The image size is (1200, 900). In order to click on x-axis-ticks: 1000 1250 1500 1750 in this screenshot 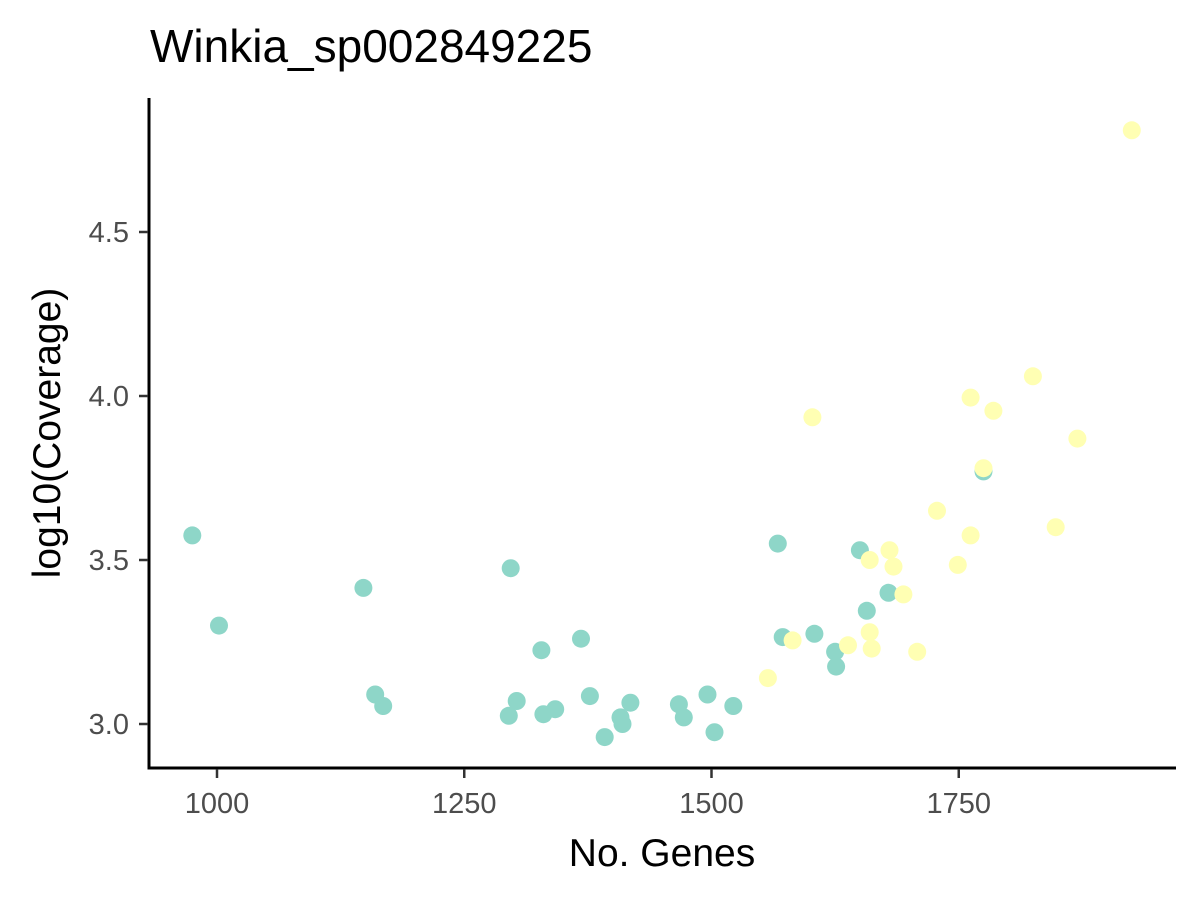, I will do `click(588, 794)`.